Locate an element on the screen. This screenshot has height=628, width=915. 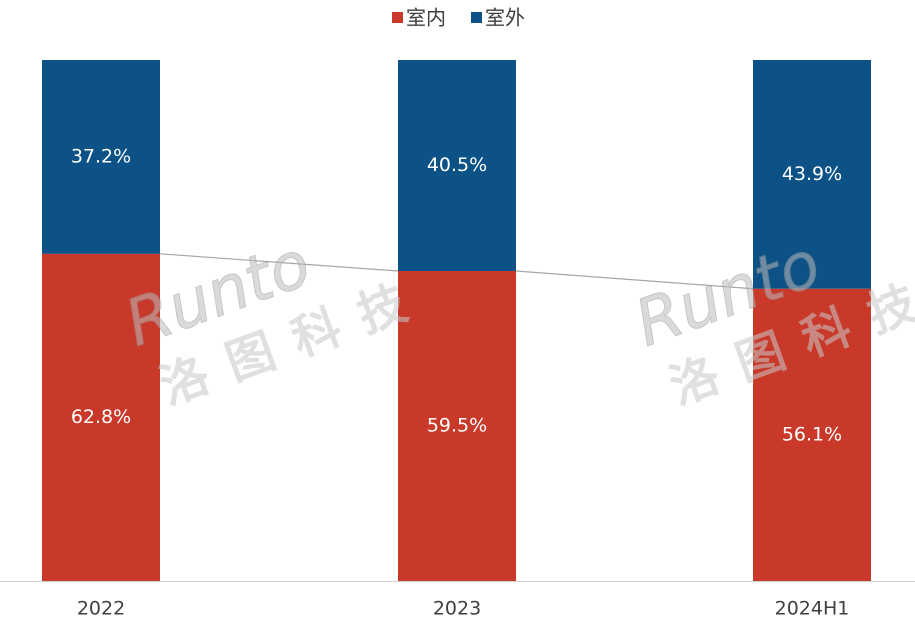
x-tick-label: 2022 is located at coordinates (101, 609).